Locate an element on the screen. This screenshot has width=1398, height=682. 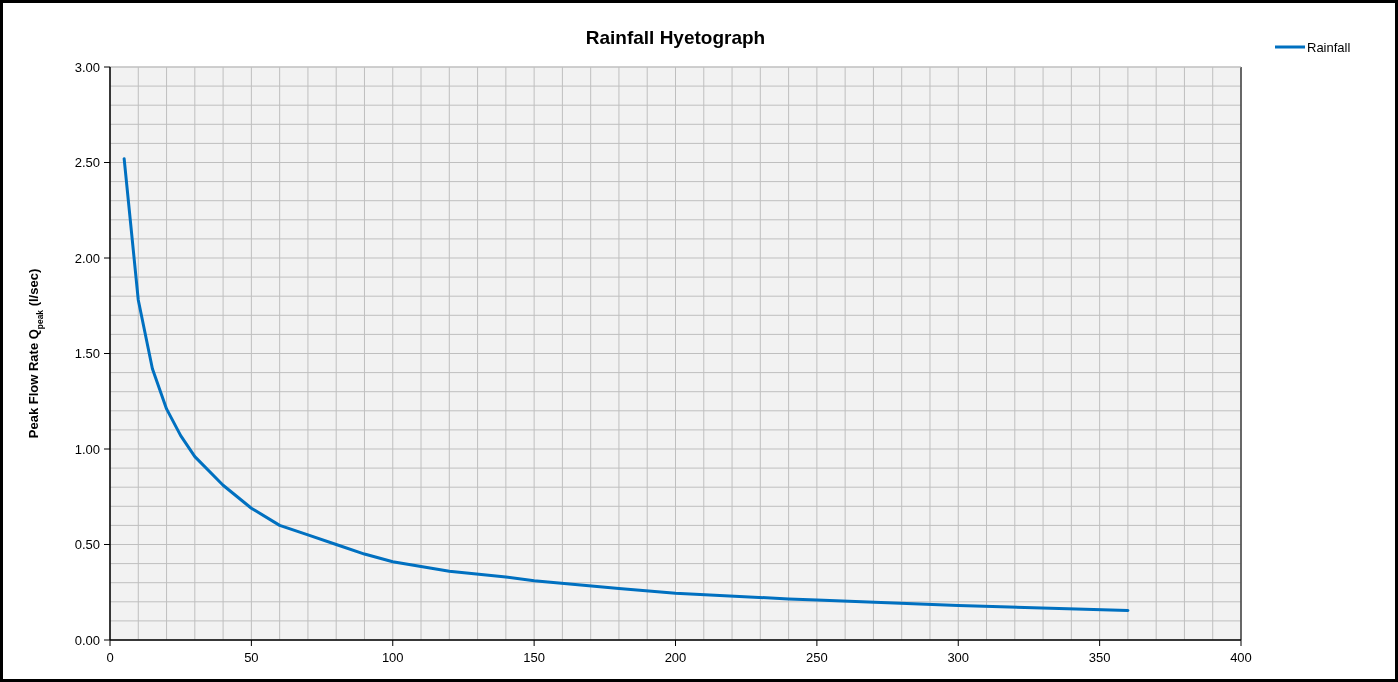
x-tick-label: 300 is located at coordinates (958, 657).